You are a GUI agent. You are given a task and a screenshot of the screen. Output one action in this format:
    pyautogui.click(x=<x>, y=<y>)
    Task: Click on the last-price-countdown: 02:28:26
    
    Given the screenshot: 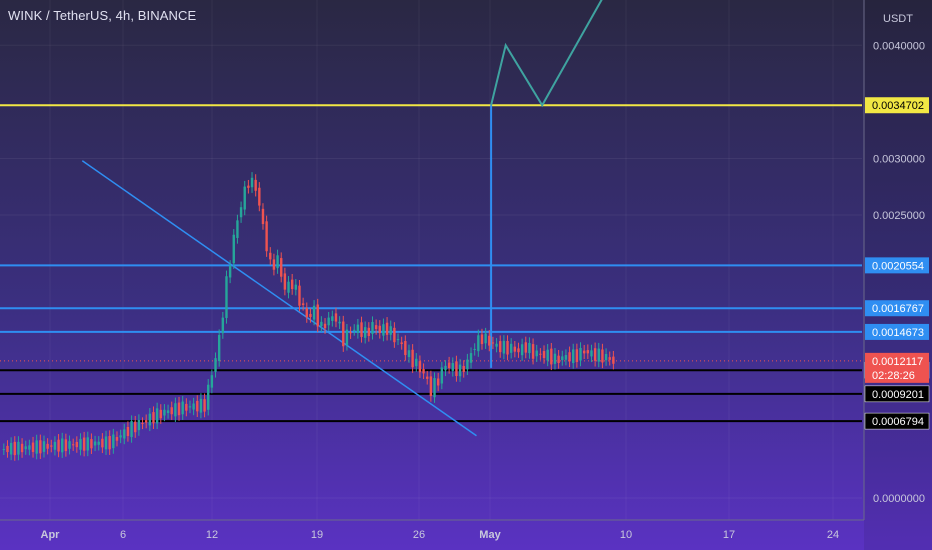 What is the action you would take?
    pyautogui.click(x=893, y=376)
    